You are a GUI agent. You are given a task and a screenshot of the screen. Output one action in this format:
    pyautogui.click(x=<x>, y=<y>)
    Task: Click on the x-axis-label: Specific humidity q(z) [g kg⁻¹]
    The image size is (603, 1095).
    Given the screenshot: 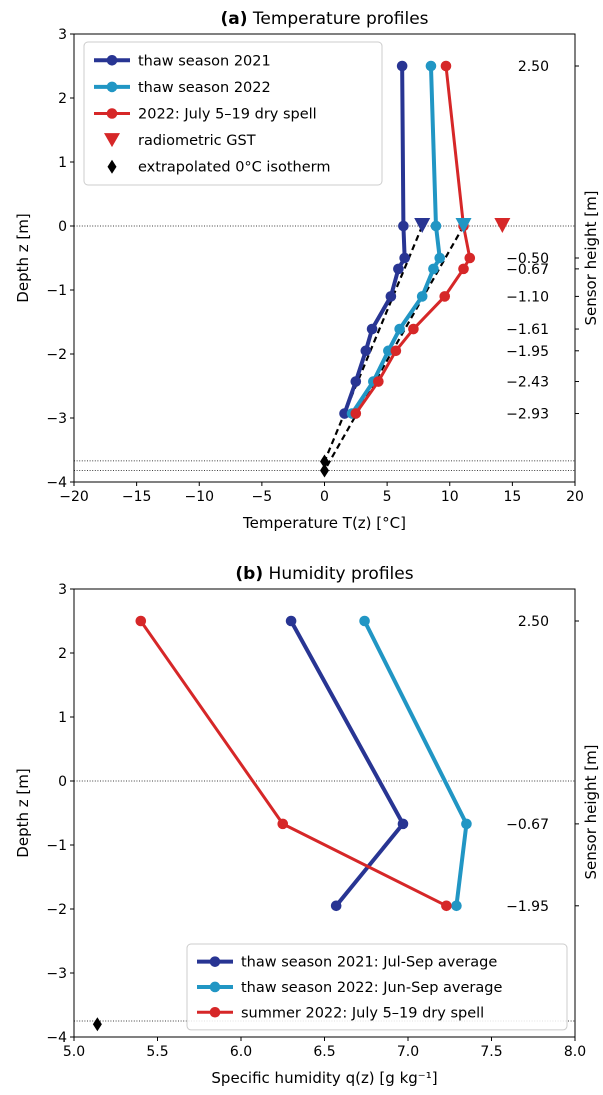 What is the action you would take?
    pyautogui.click(x=324, y=1078)
    